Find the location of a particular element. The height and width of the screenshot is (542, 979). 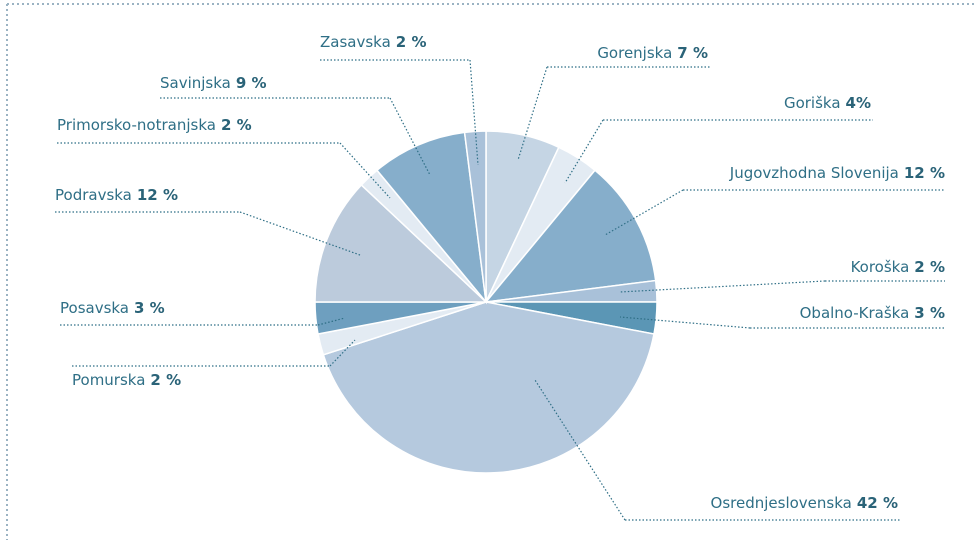

category-name: Podravska is located at coordinates (93, 195).